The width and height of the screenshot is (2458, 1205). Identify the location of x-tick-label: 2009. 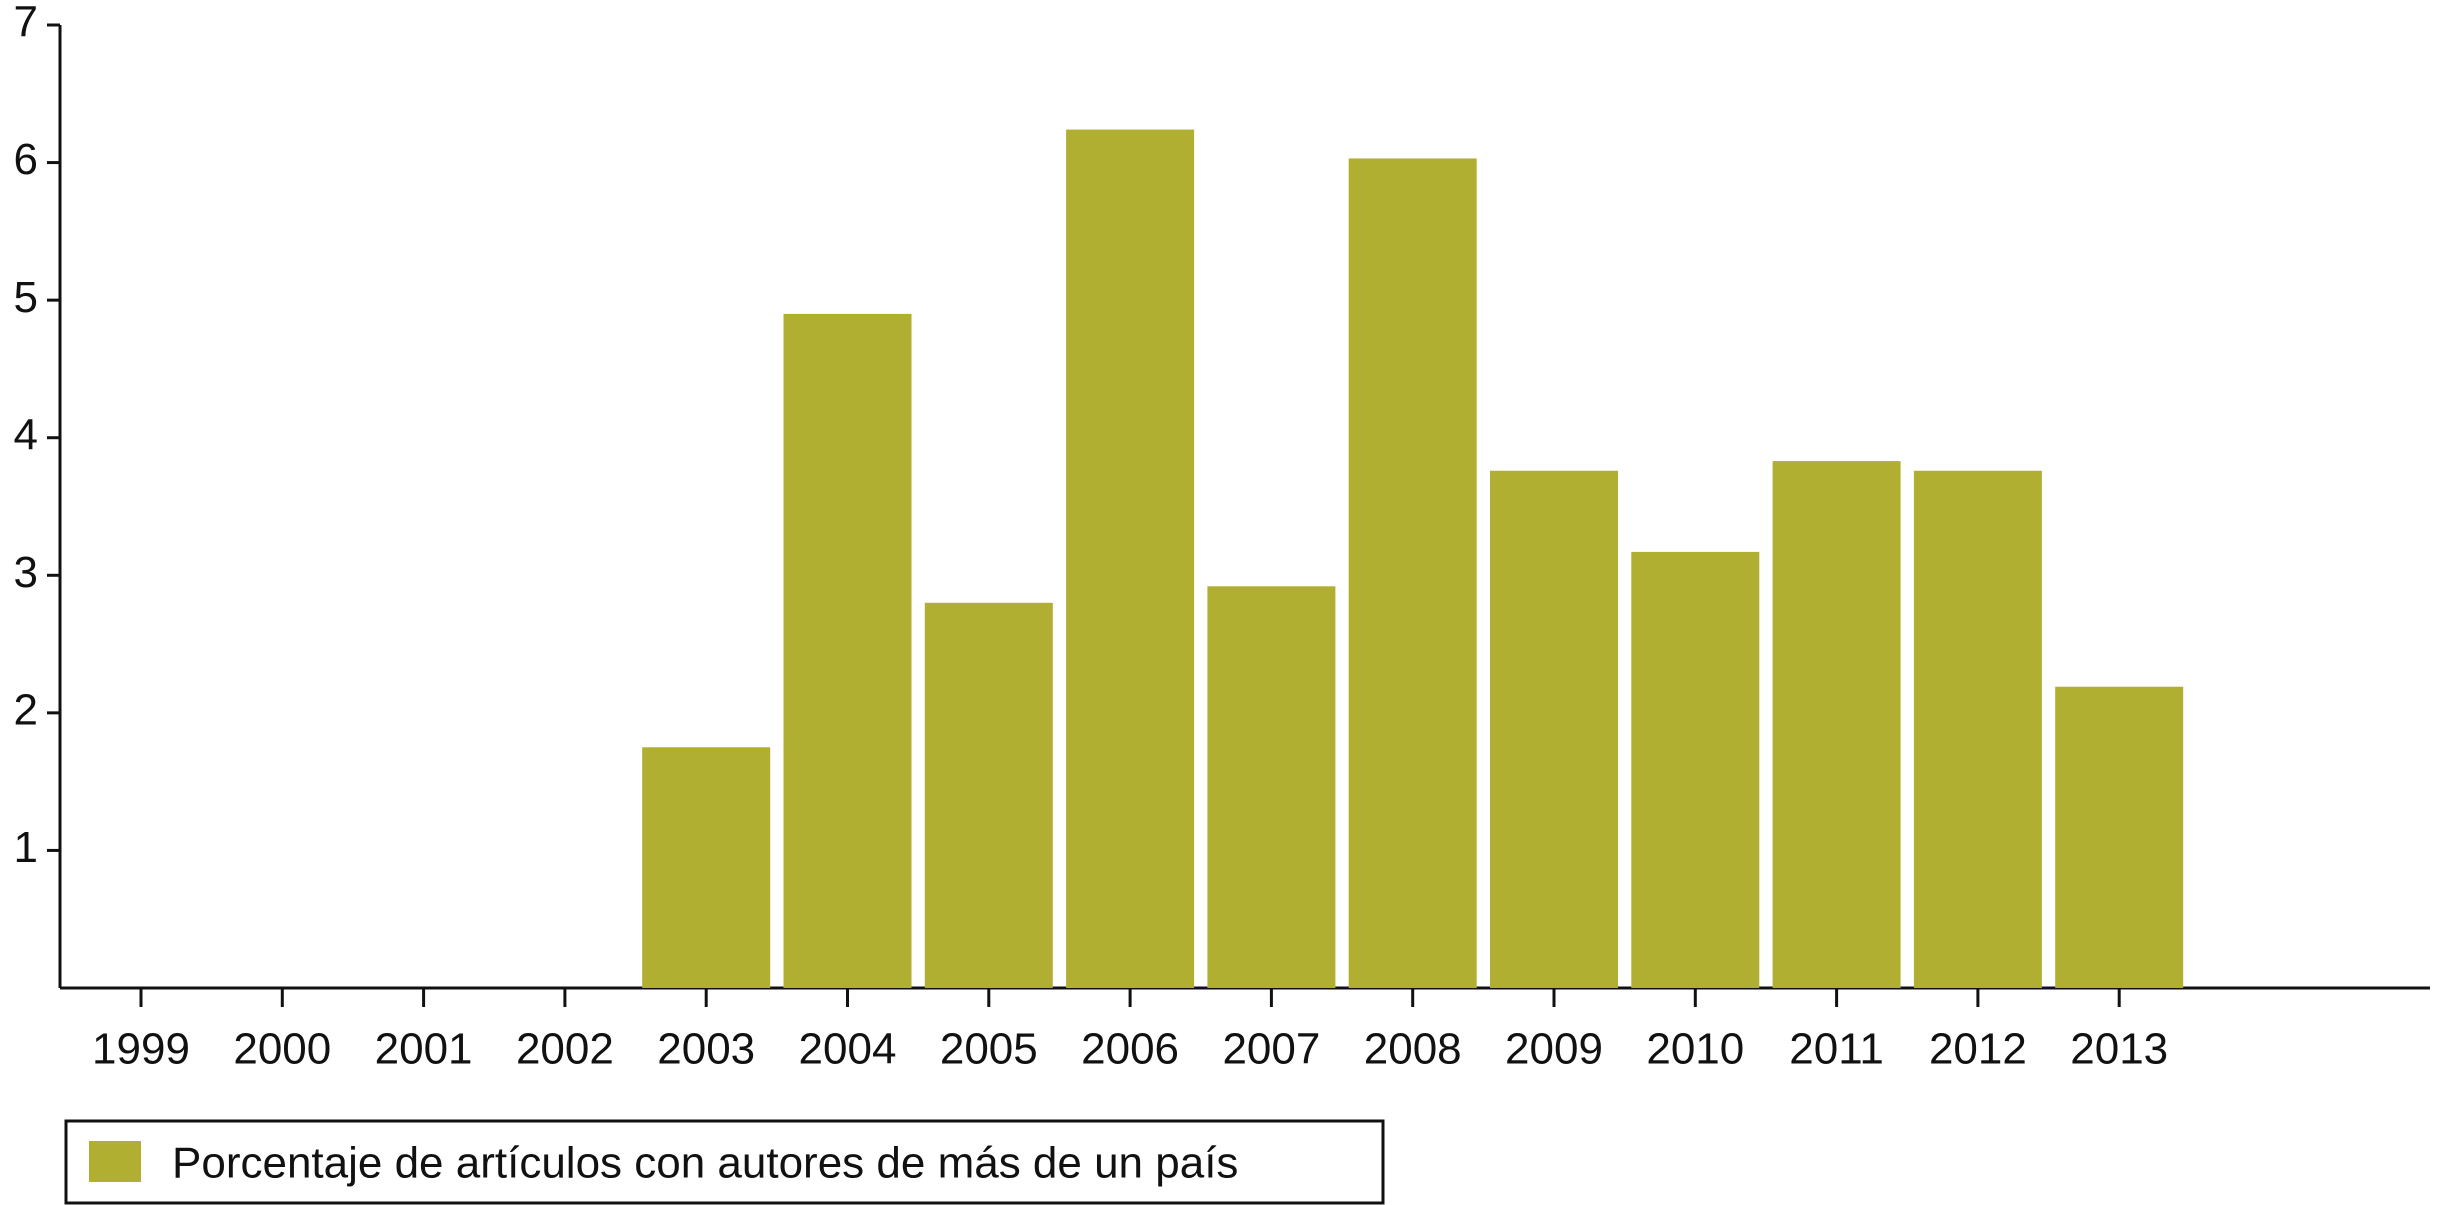
(1554, 1049).